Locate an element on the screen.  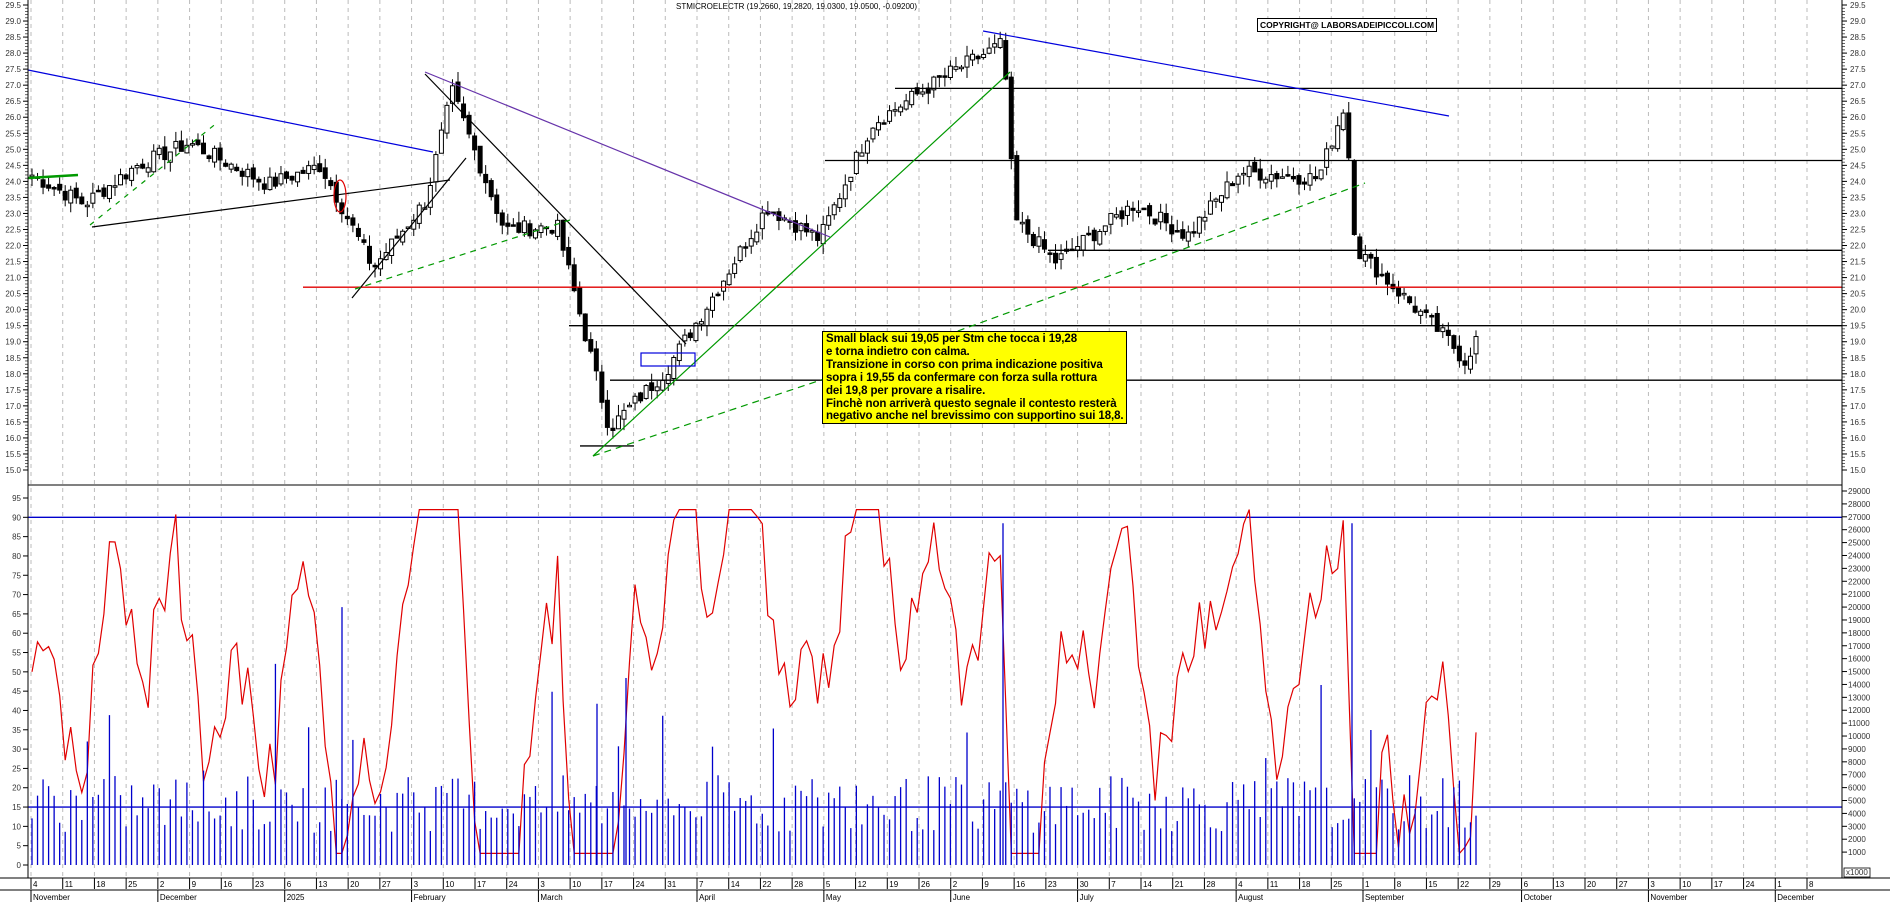
date-tick-label: 10 is located at coordinates (449, 884).